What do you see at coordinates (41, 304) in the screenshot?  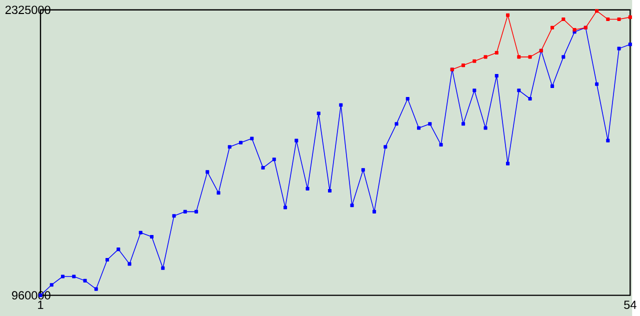 I see `x-tick-label: 1` at bounding box center [41, 304].